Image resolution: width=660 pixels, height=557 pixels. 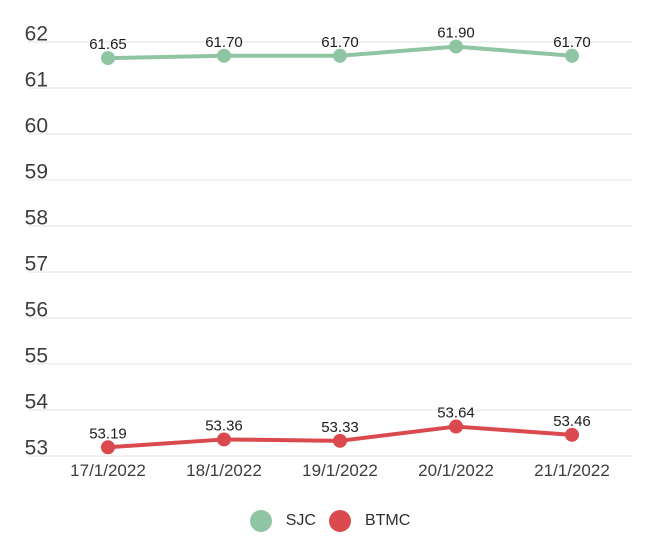 What do you see at coordinates (387, 520) in the screenshot?
I see `legend-label: BTMC` at bounding box center [387, 520].